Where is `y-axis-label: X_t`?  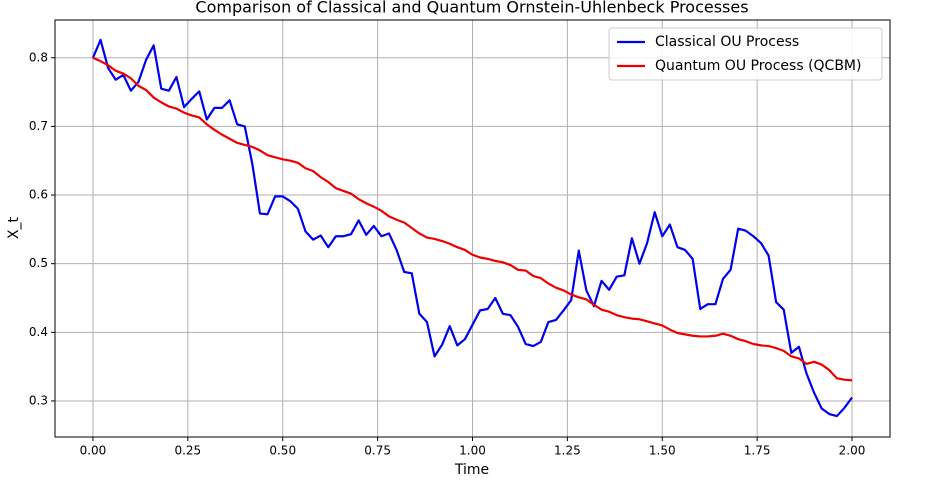 y-axis-label: X_t is located at coordinates (14, 227).